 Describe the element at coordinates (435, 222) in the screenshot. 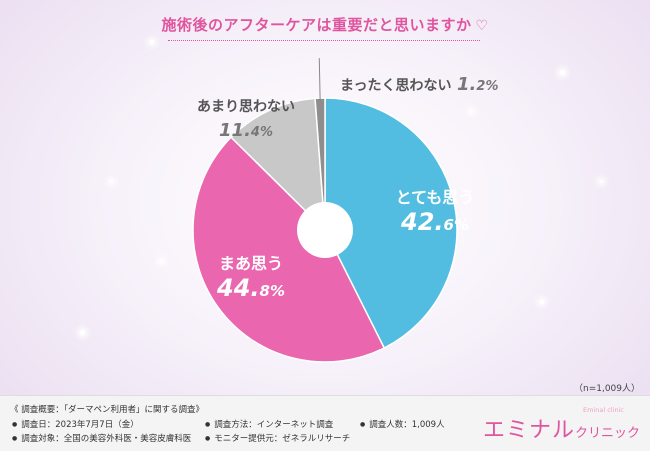

I see `slice-percent: 42.6%` at that location.